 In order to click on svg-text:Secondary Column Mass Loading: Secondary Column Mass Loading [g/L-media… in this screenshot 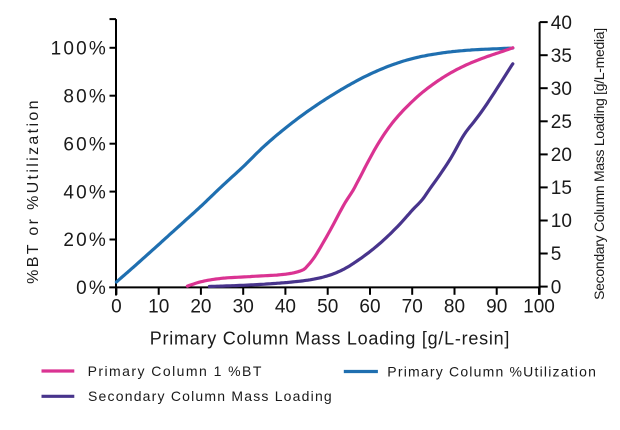, I will do `click(599, 164)`.